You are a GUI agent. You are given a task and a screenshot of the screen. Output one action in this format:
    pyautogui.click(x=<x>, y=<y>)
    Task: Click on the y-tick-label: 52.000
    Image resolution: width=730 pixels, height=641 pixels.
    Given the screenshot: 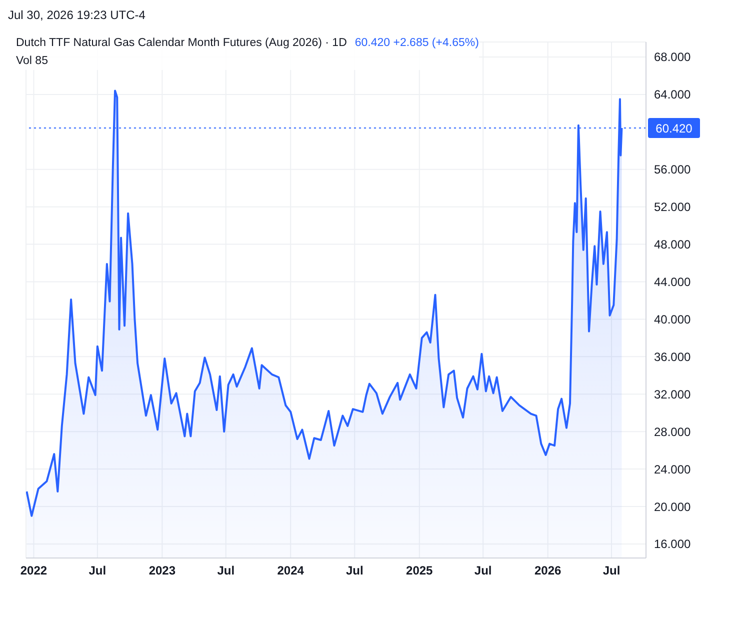 What is the action you would take?
    pyautogui.click(x=673, y=207)
    